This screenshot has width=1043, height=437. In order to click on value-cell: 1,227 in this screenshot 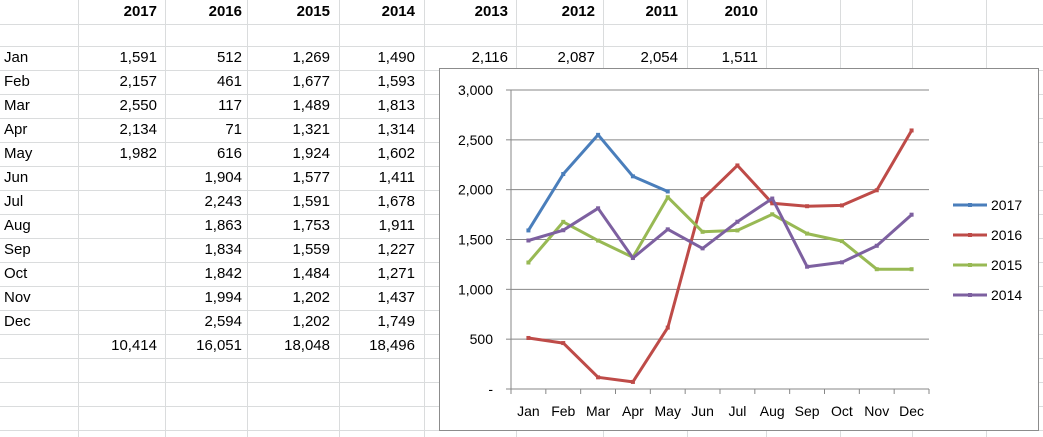, I will do `click(396, 249)`.